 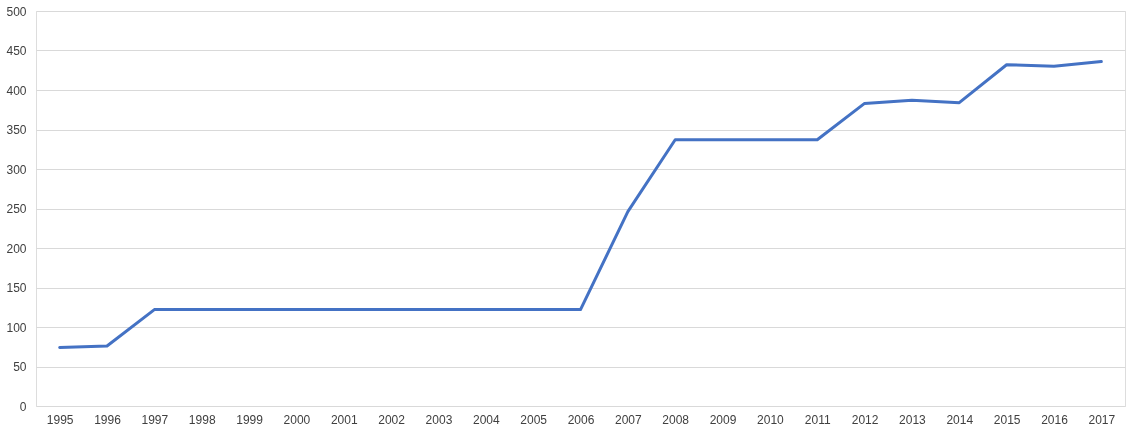 I want to click on x-tick-label: 2002, so click(x=392, y=419).